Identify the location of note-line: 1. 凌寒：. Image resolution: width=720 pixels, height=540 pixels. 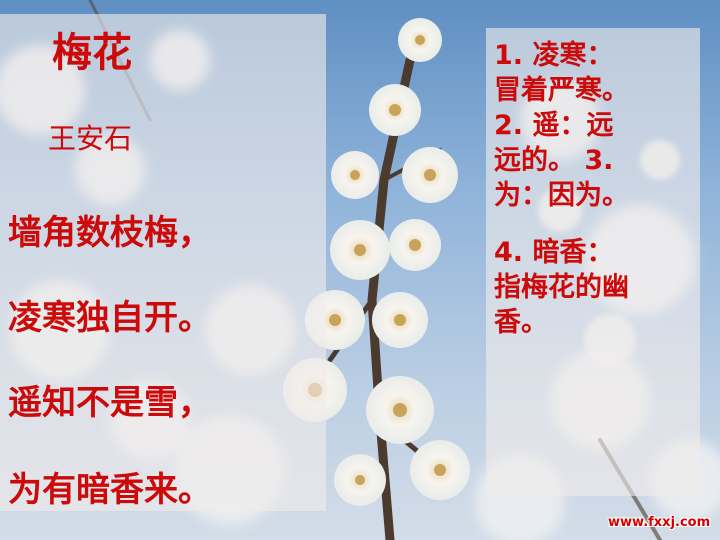
(554, 55).